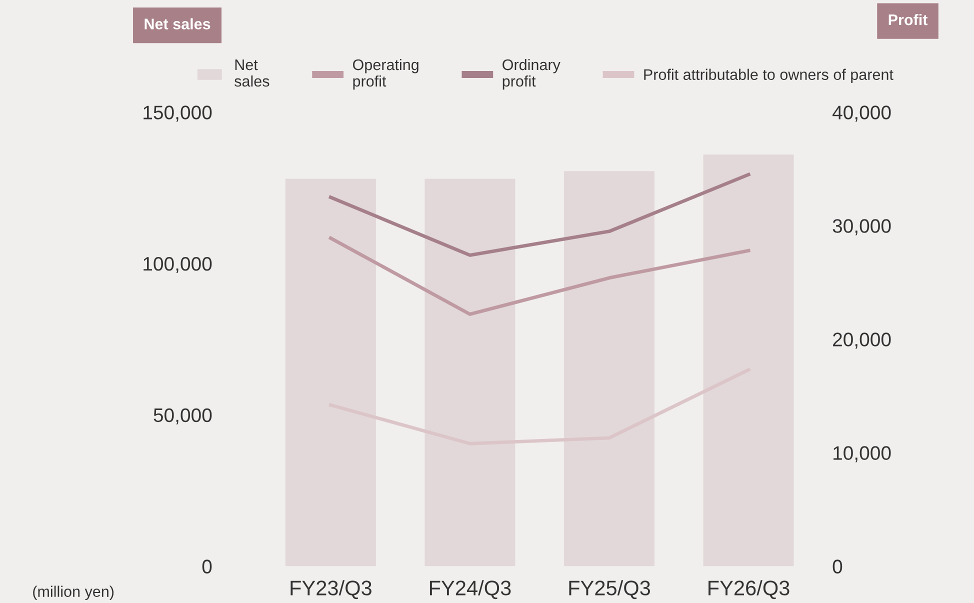 The height and width of the screenshot is (603, 974). I want to click on x-tick-label: FY25/Q3, so click(609, 590).